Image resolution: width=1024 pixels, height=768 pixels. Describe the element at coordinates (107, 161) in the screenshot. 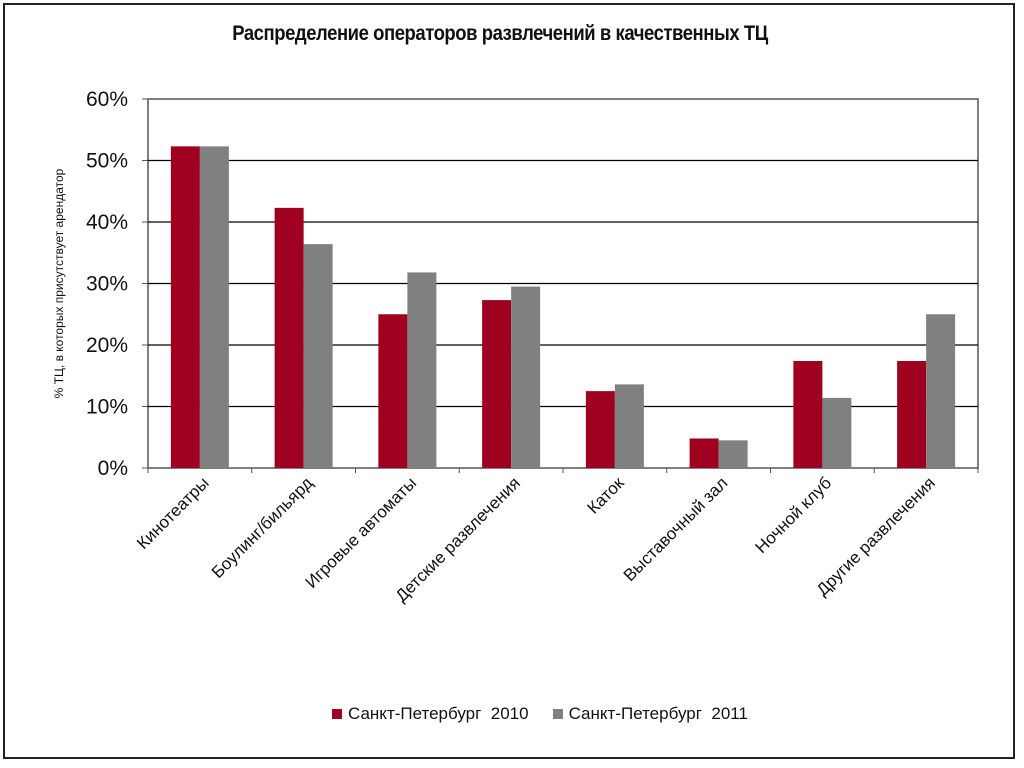

I see `y-tick-label: 50%` at that location.